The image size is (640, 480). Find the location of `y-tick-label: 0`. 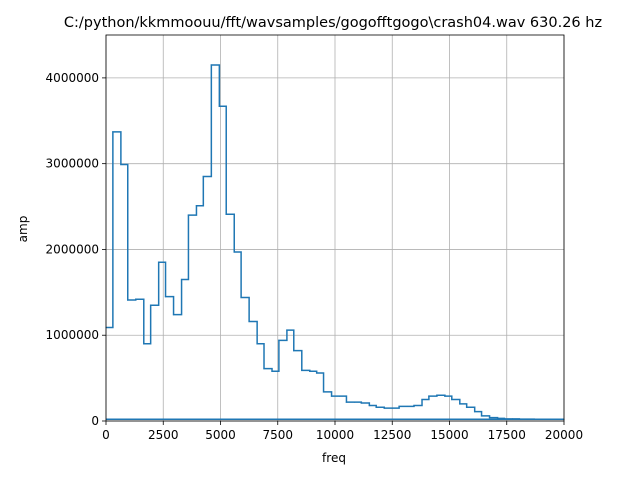

y-tick-label: 0 is located at coordinates (95, 421).